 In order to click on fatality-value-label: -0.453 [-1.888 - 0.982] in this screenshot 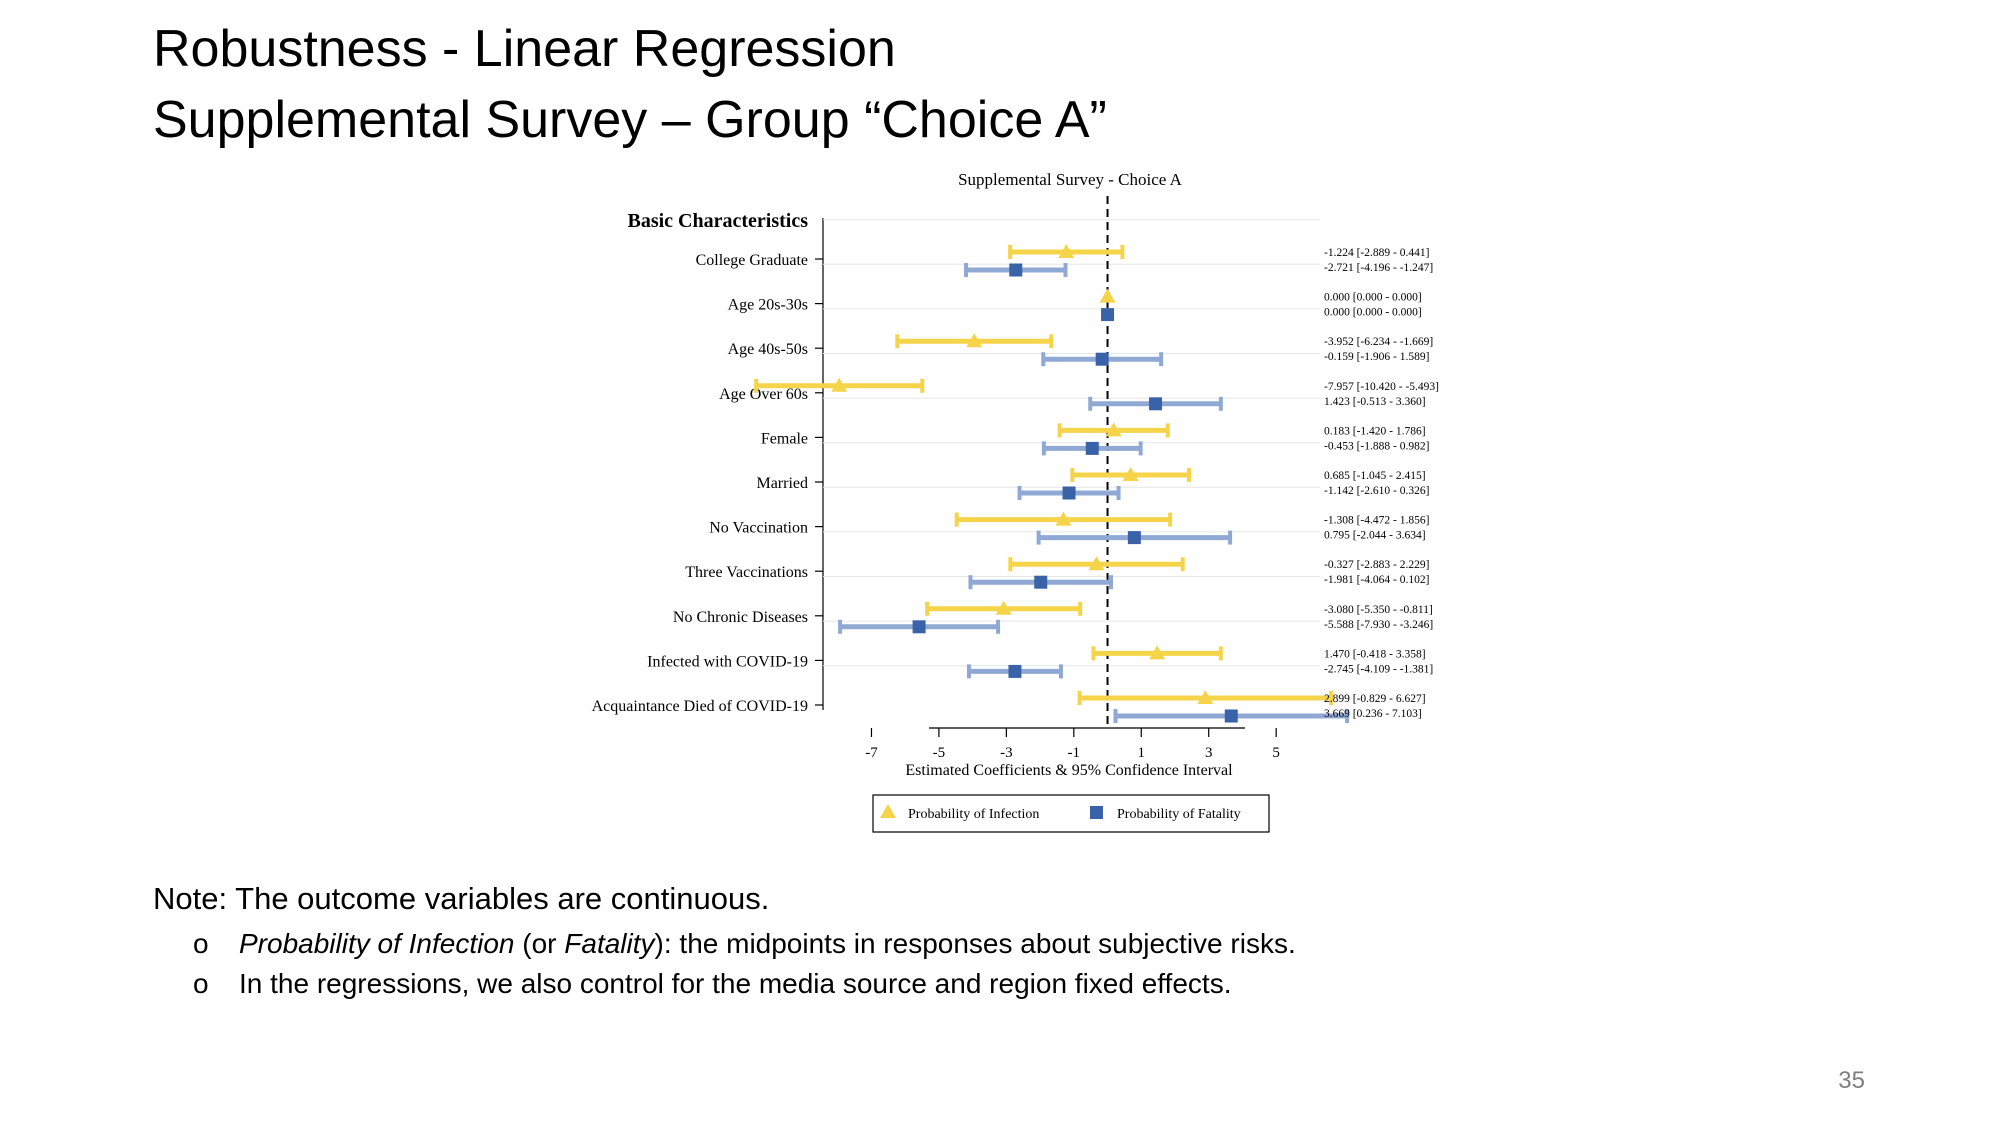, I will do `click(1376, 446)`.